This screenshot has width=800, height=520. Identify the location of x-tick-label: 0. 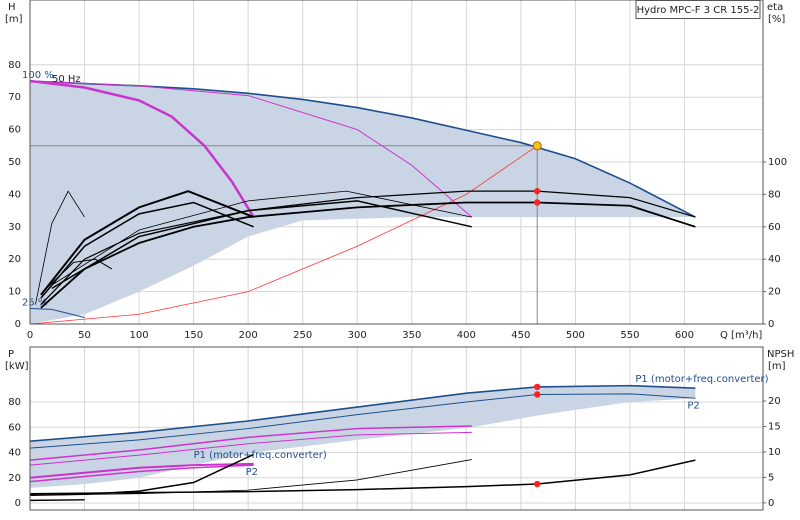
(30, 335).